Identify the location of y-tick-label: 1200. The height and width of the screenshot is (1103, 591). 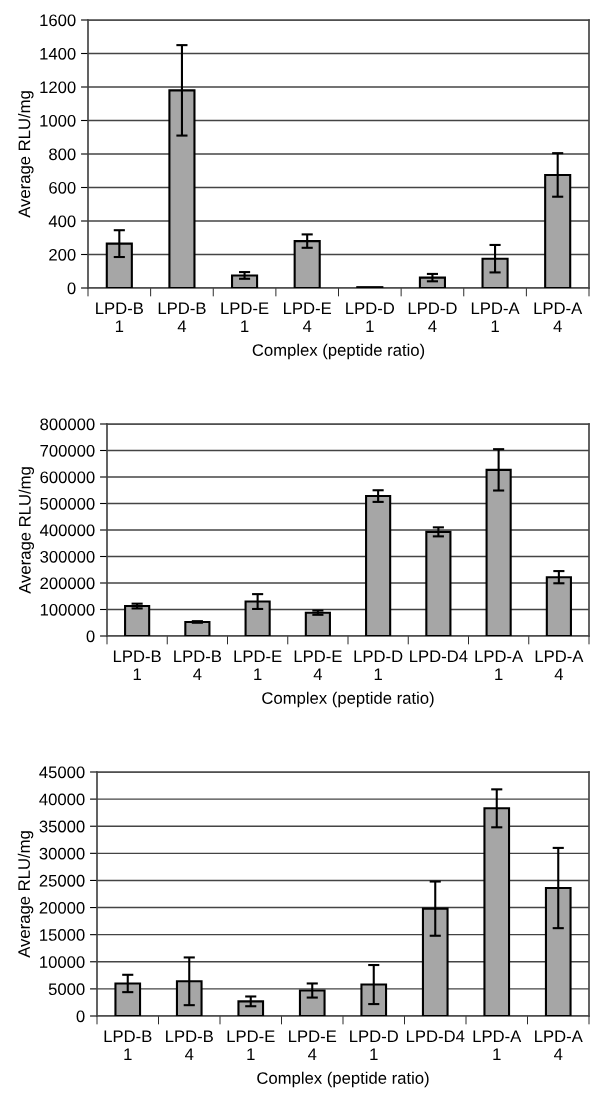
(58, 87).